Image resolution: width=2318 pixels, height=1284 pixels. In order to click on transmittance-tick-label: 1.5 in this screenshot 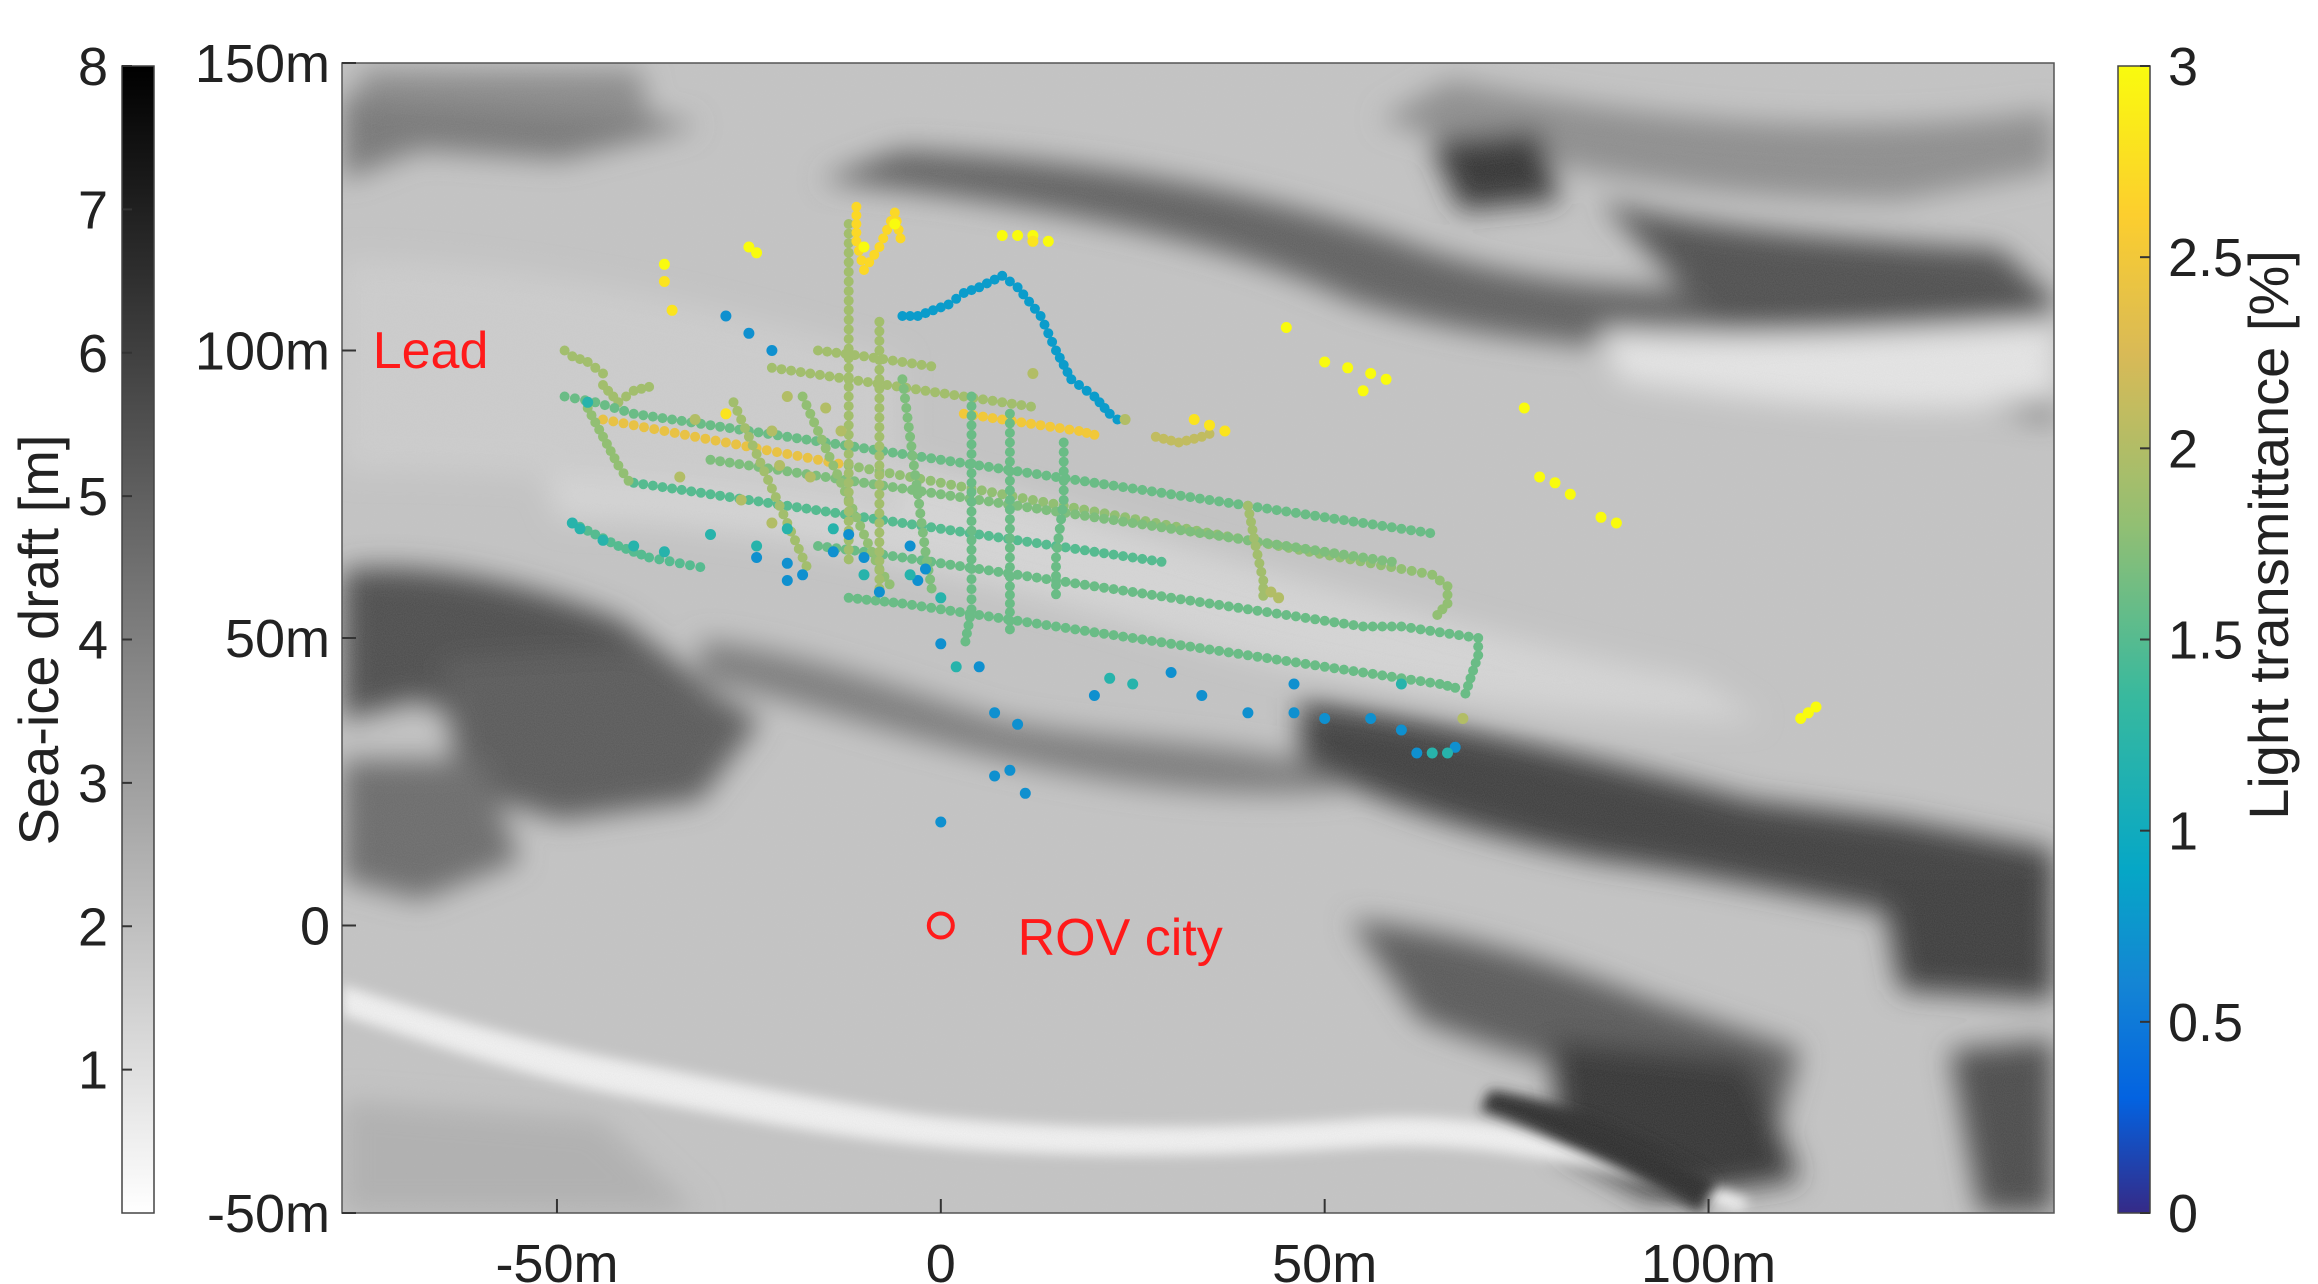, I will do `click(2205, 641)`.